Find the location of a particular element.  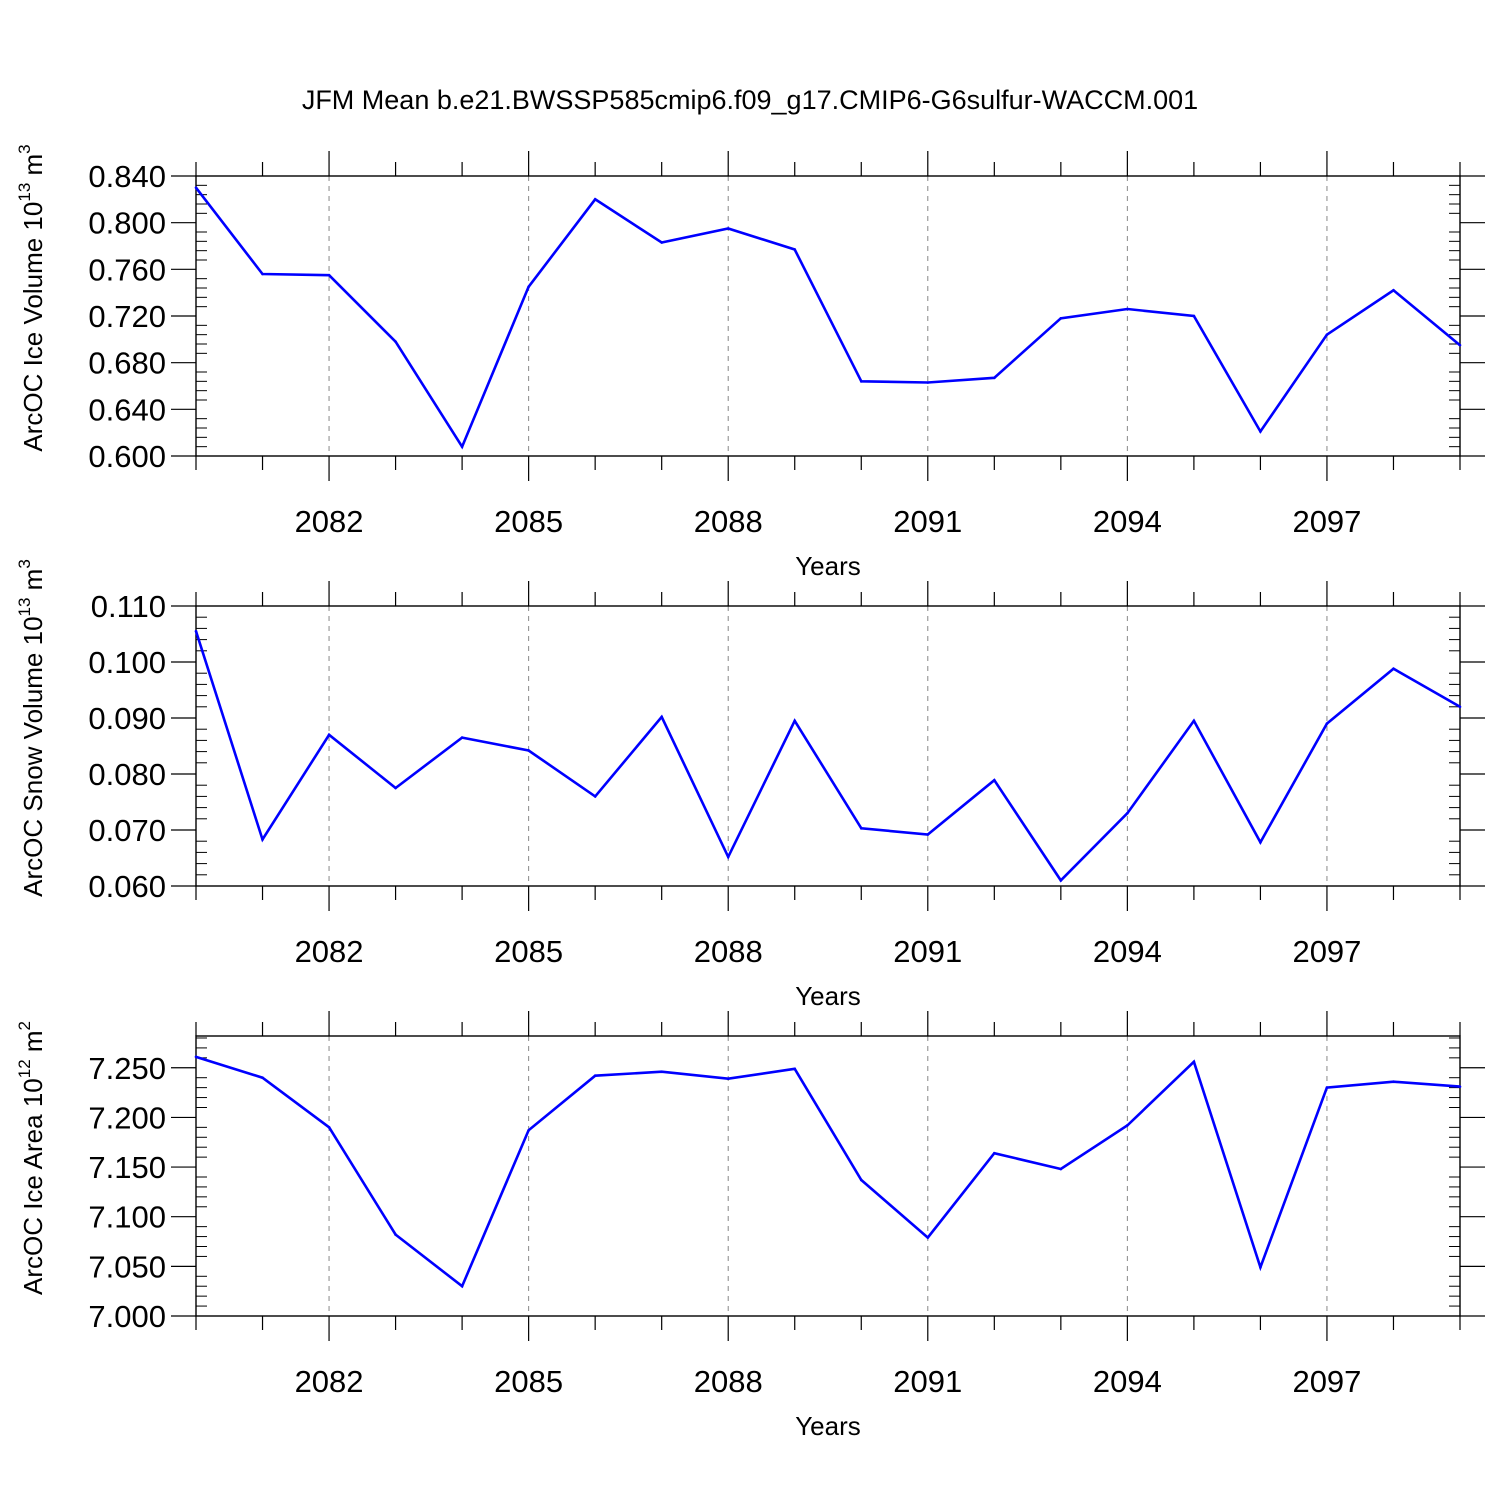

y-tick-label: 0.840 is located at coordinates (127, 176).